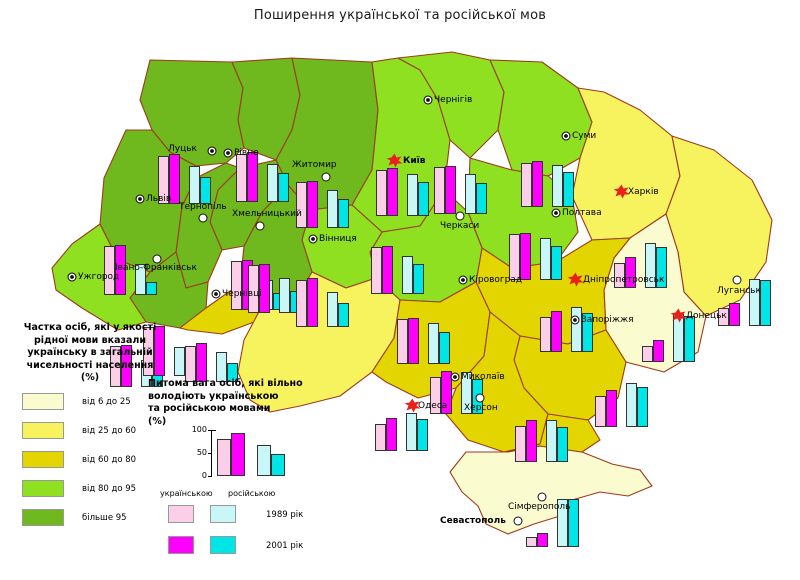 The width and height of the screenshot is (800, 580). What do you see at coordinates (566, 136) in the screenshot?
I see `city-marker-суми` at bounding box center [566, 136].